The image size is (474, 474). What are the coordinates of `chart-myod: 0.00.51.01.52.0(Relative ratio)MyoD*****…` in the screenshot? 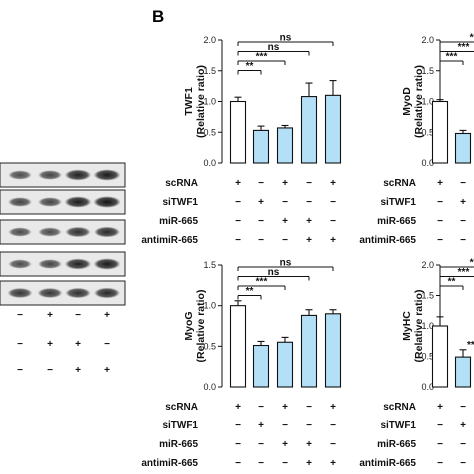 It's located at (416, 139).